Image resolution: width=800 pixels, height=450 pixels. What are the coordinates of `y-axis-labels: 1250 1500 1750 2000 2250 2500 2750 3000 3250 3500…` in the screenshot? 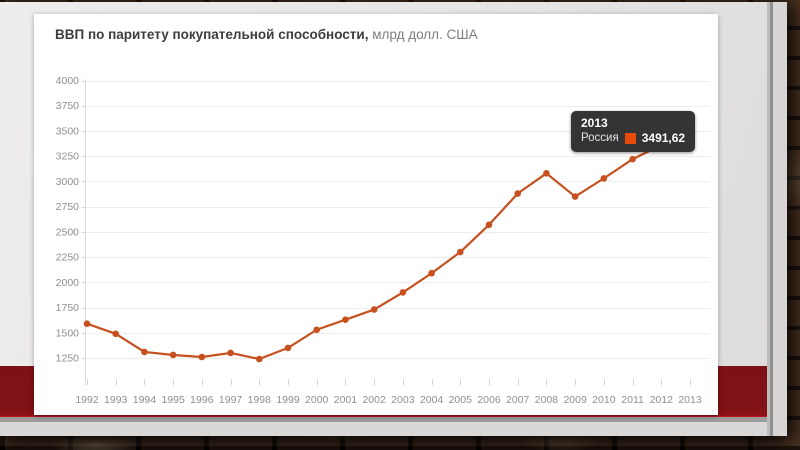 It's located at (68, 220).